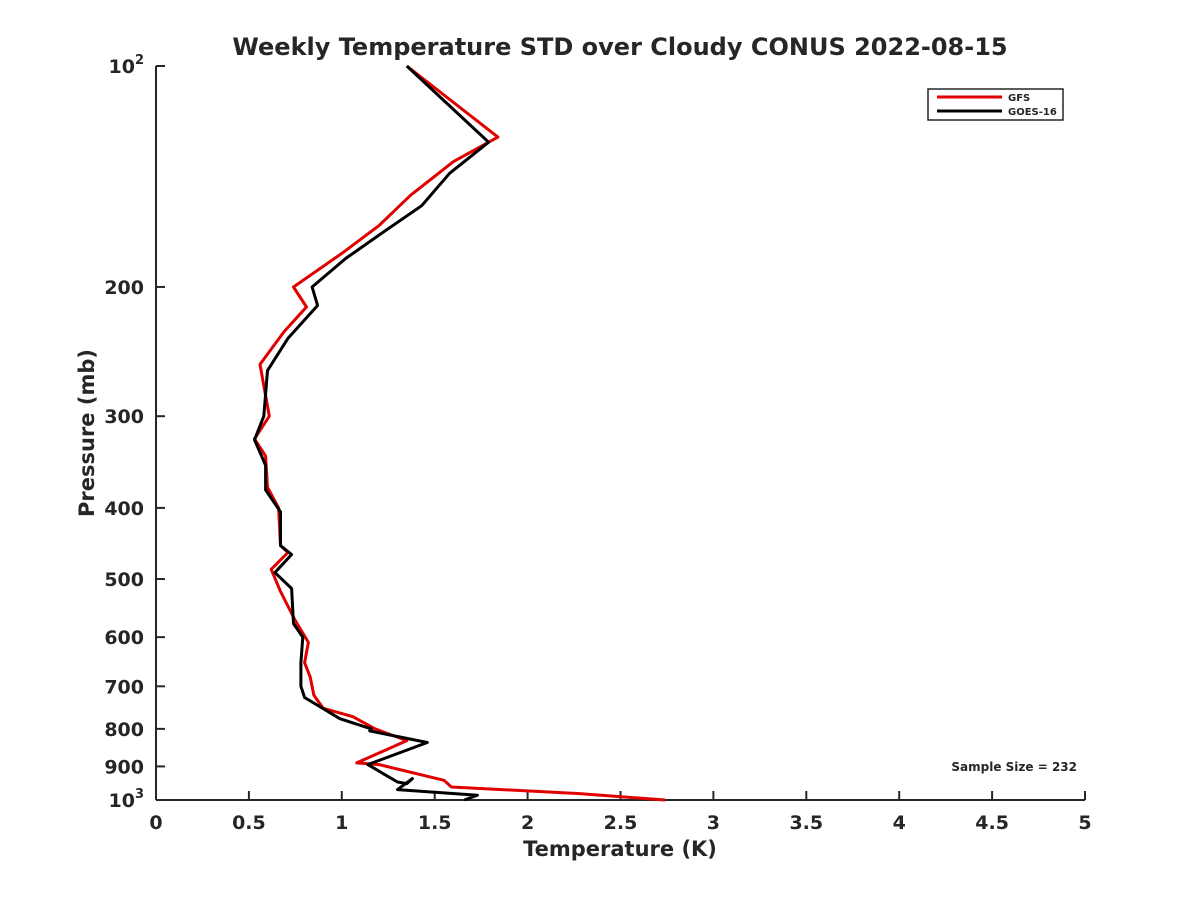 This screenshot has width=1200, height=900. What do you see at coordinates (124, 687) in the screenshot?
I see `y-tick-label: 700` at bounding box center [124, 687].